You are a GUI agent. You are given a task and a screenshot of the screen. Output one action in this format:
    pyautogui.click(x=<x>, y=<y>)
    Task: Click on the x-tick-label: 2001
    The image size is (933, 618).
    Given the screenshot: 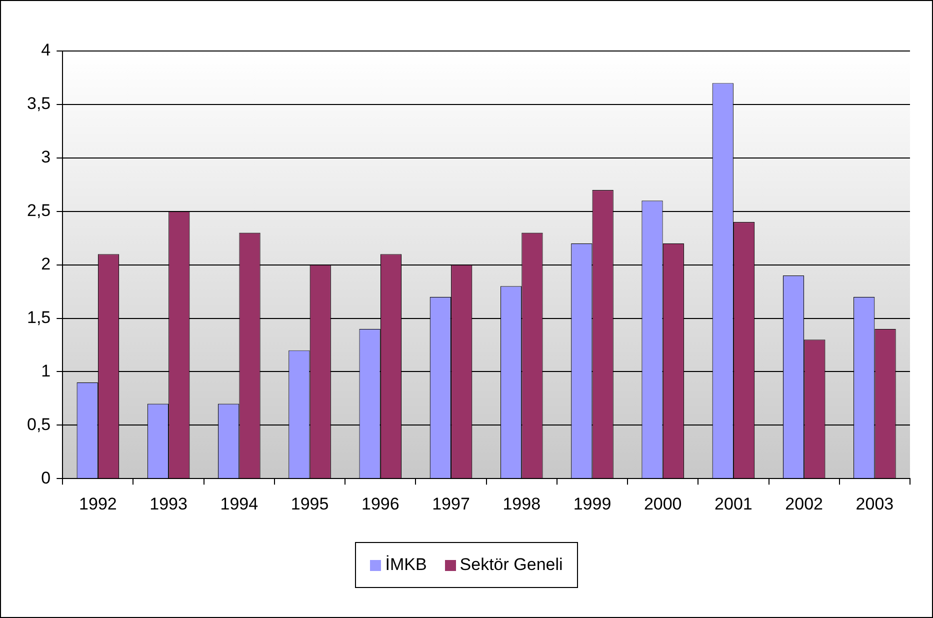 What is the action you would take?
    pyautogui.click(x=733, y=504)
    